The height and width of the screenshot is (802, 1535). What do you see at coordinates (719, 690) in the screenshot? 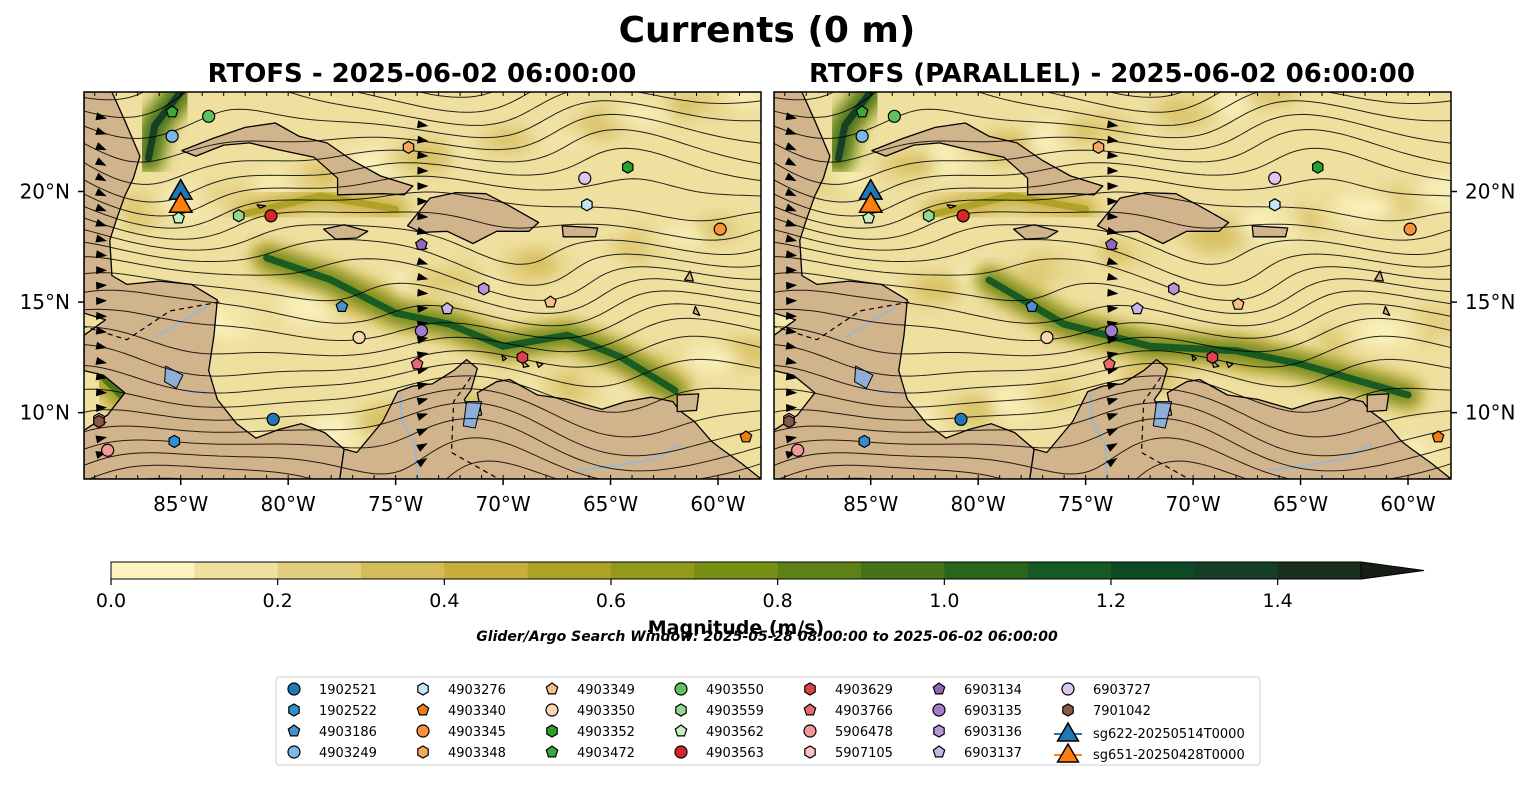
I see `legend-item: 4903550` at bounding box center [719, 690].